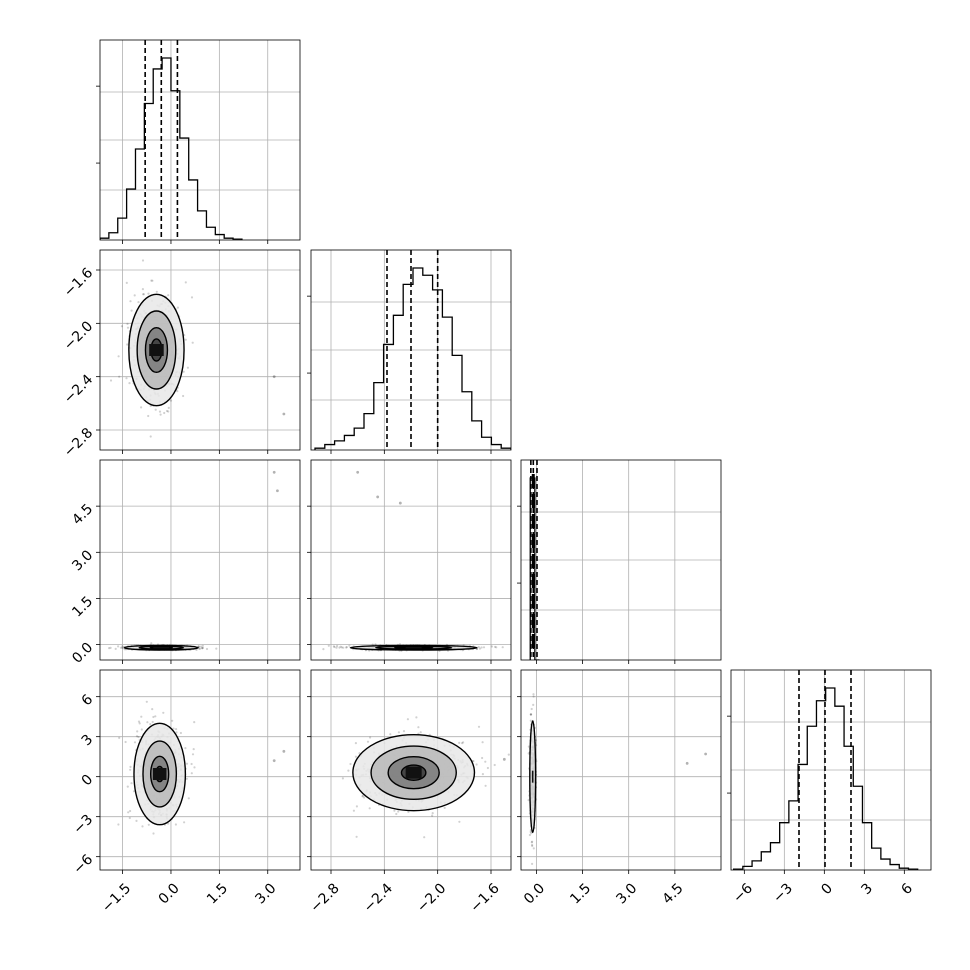 This screenshot has width=970, height=970. I want to click on y-tick-label: 4.5, so click(82, 514).